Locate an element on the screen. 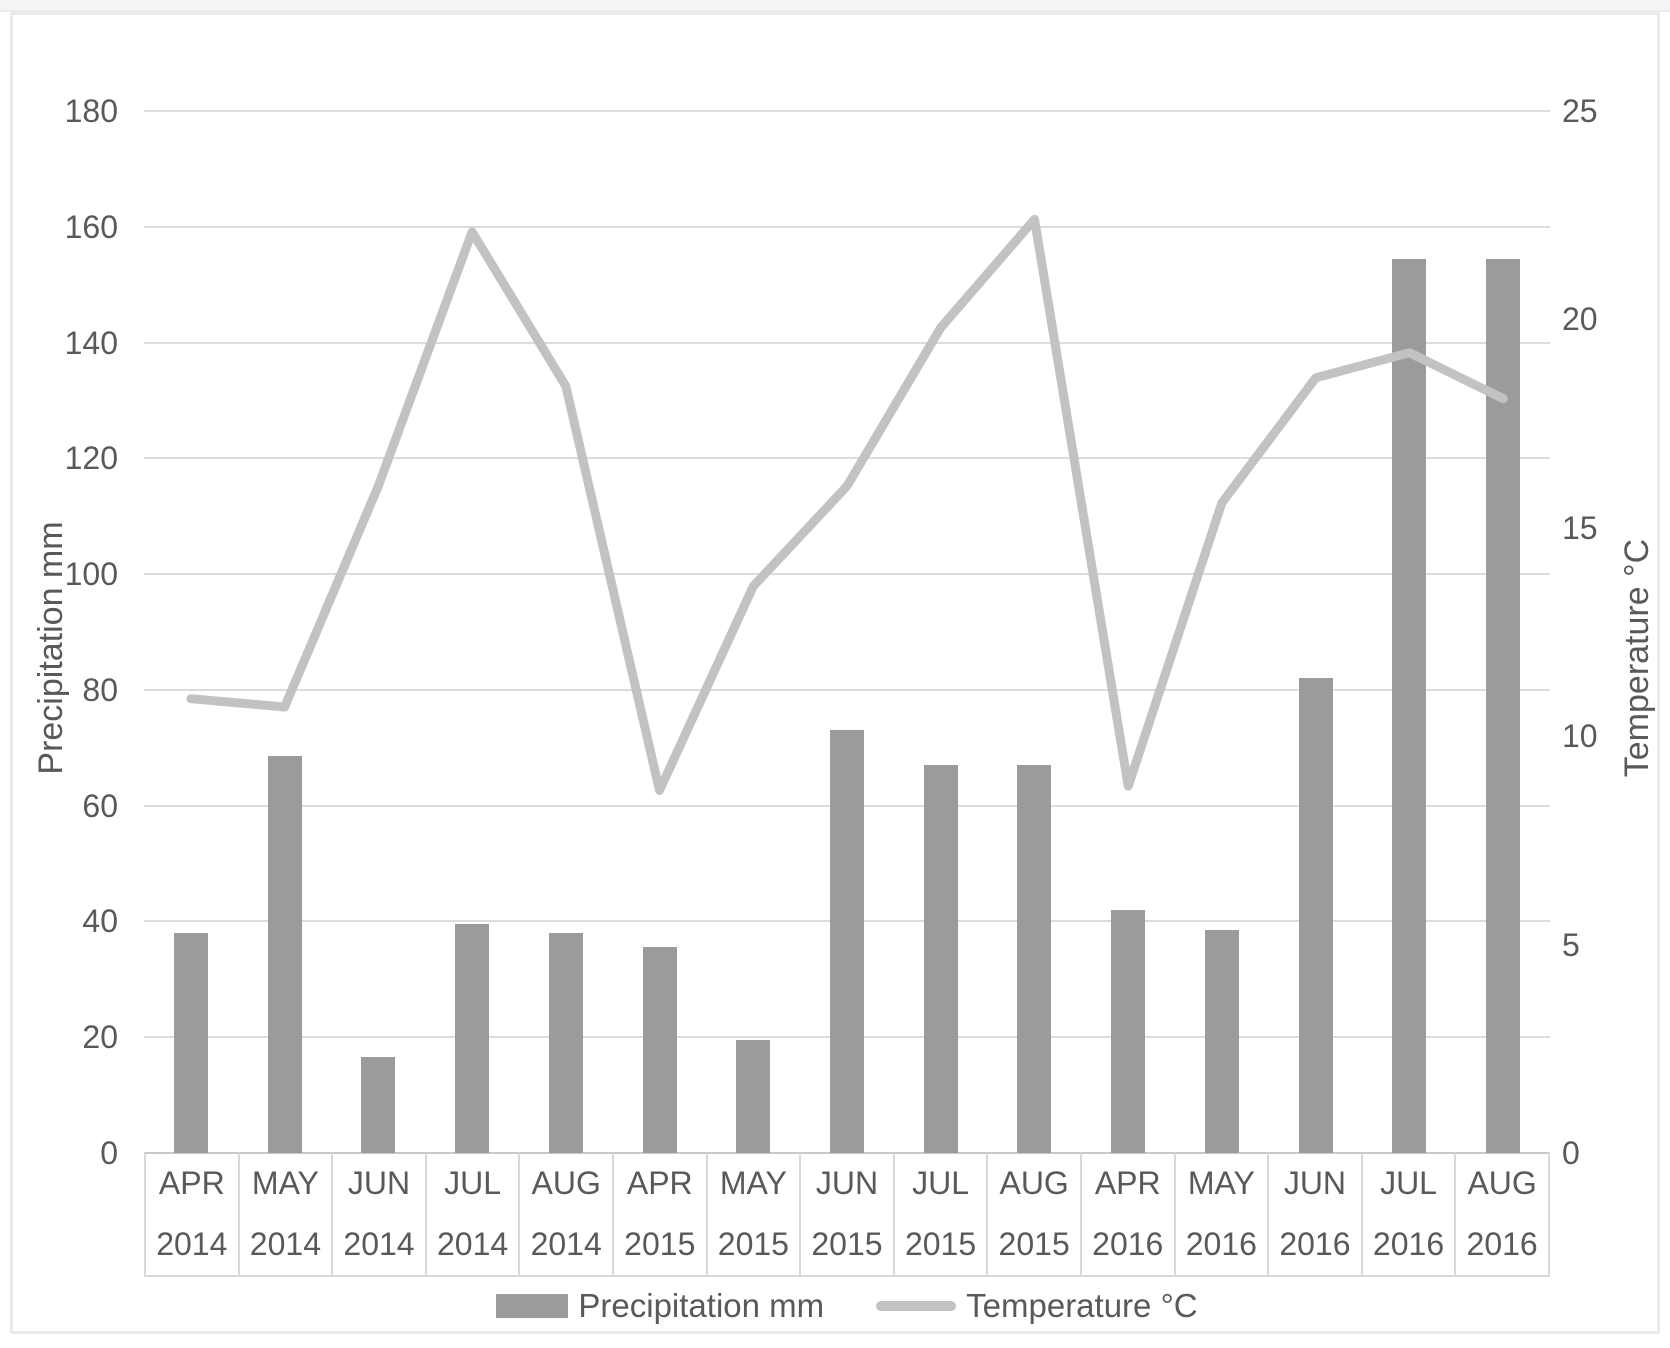 This screenshot has height=1348, width=1670. category-cell: JUN 2014 is located at coordinates (380, 1214).